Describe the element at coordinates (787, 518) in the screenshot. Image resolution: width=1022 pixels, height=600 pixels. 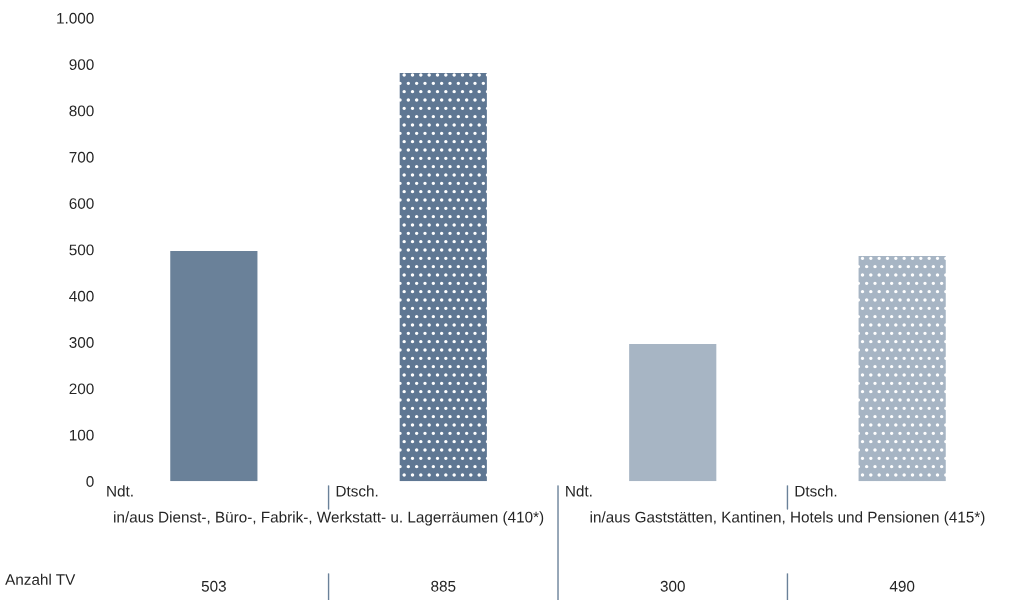
I see `text: in/aus Gaststätten, Kantinen, Hotels und Pensionen (415*)` at that location.